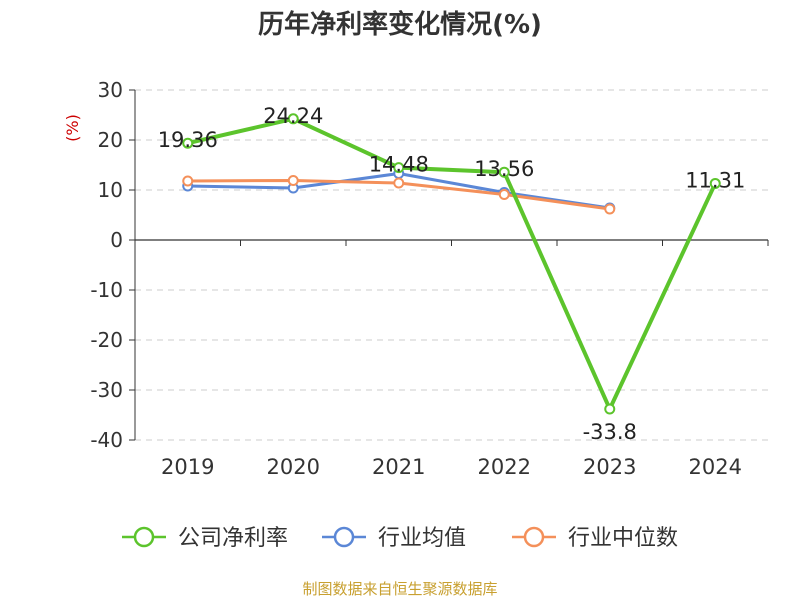  Describe the element at coordinates (116, 240) in the screenshot. I see `y-tick-label: 0` at that location.